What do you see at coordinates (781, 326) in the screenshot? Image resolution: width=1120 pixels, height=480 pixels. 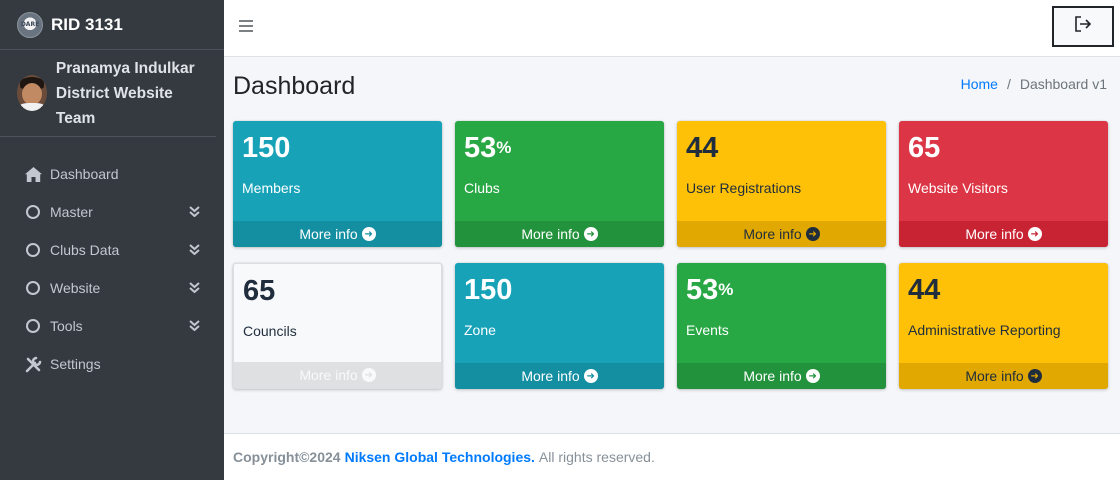 I see `stat-box-events: 53% Events More info ➜` at bounding box center [781, 326].